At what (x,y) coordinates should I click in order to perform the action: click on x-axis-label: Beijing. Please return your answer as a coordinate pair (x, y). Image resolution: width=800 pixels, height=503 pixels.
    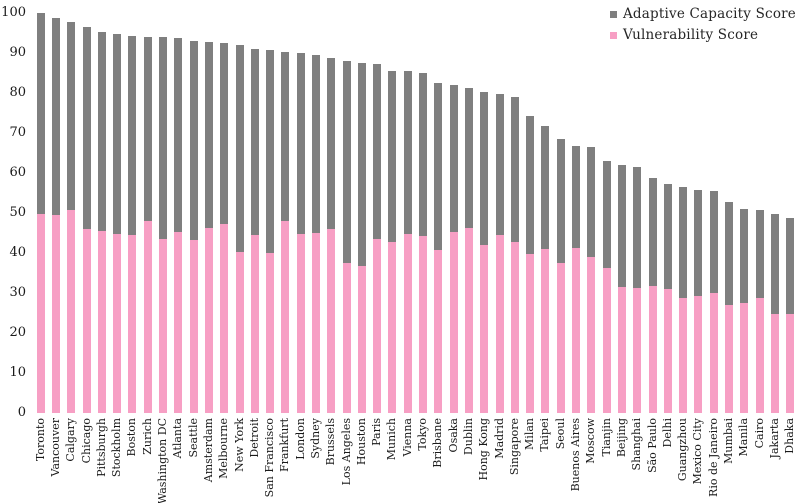
    Looking at the image, I should click on (621, 438).